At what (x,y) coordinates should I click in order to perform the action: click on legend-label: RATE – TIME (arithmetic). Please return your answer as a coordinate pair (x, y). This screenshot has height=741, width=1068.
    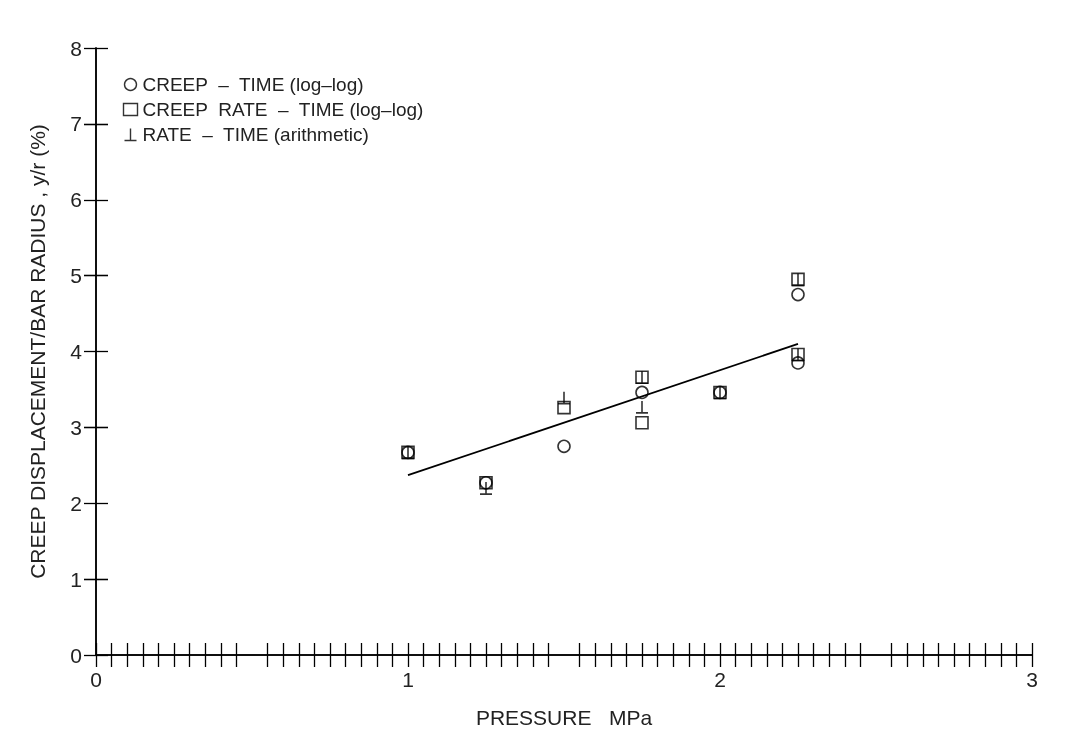
    Looking at the image, I should click on (255, 134).